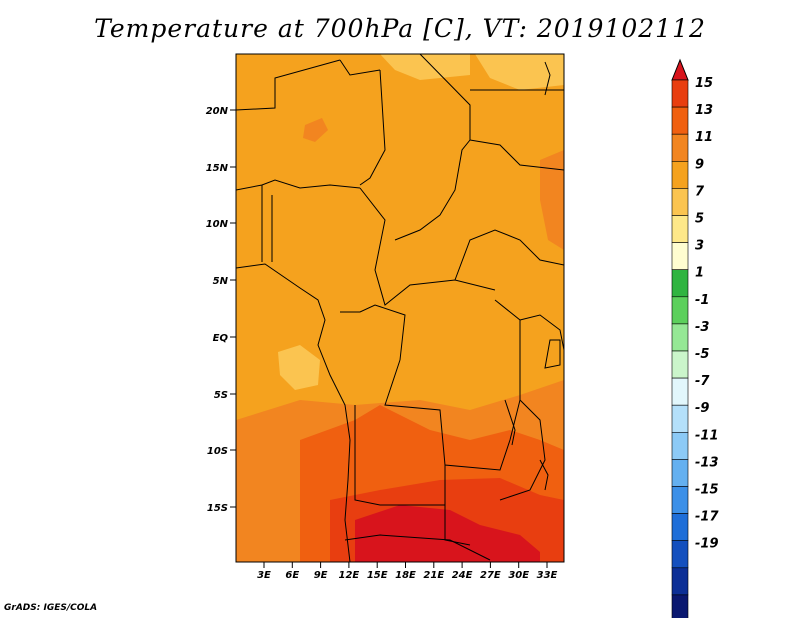 This screenshot has width=800, height=618. I want to click on colorbar-label: 5, so click(699, 219).